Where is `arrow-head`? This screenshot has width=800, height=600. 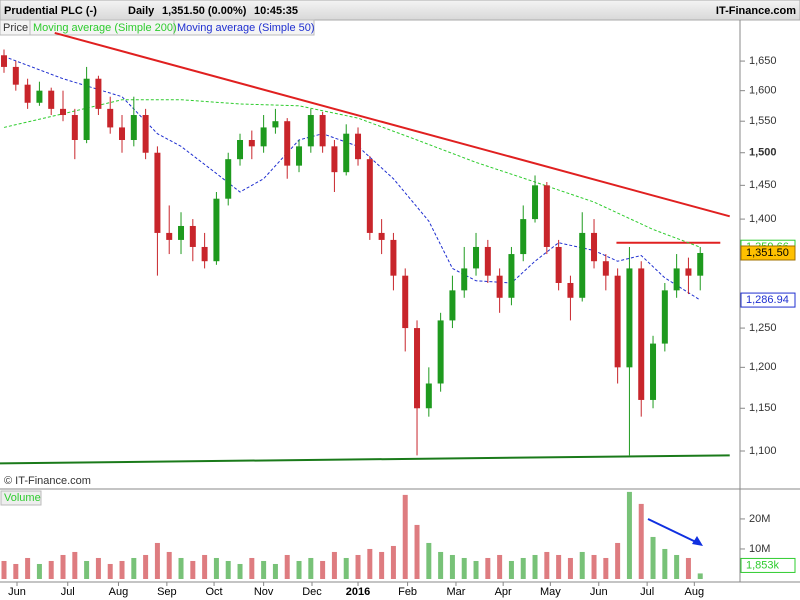 arrow-head is located at coordinates (697, 541).